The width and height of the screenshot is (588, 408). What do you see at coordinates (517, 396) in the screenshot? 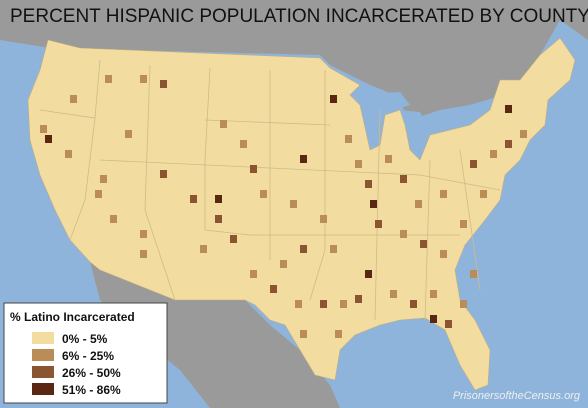
I see `credit: PrisonersoftheCensus.org` at bounding box center [517, 396].